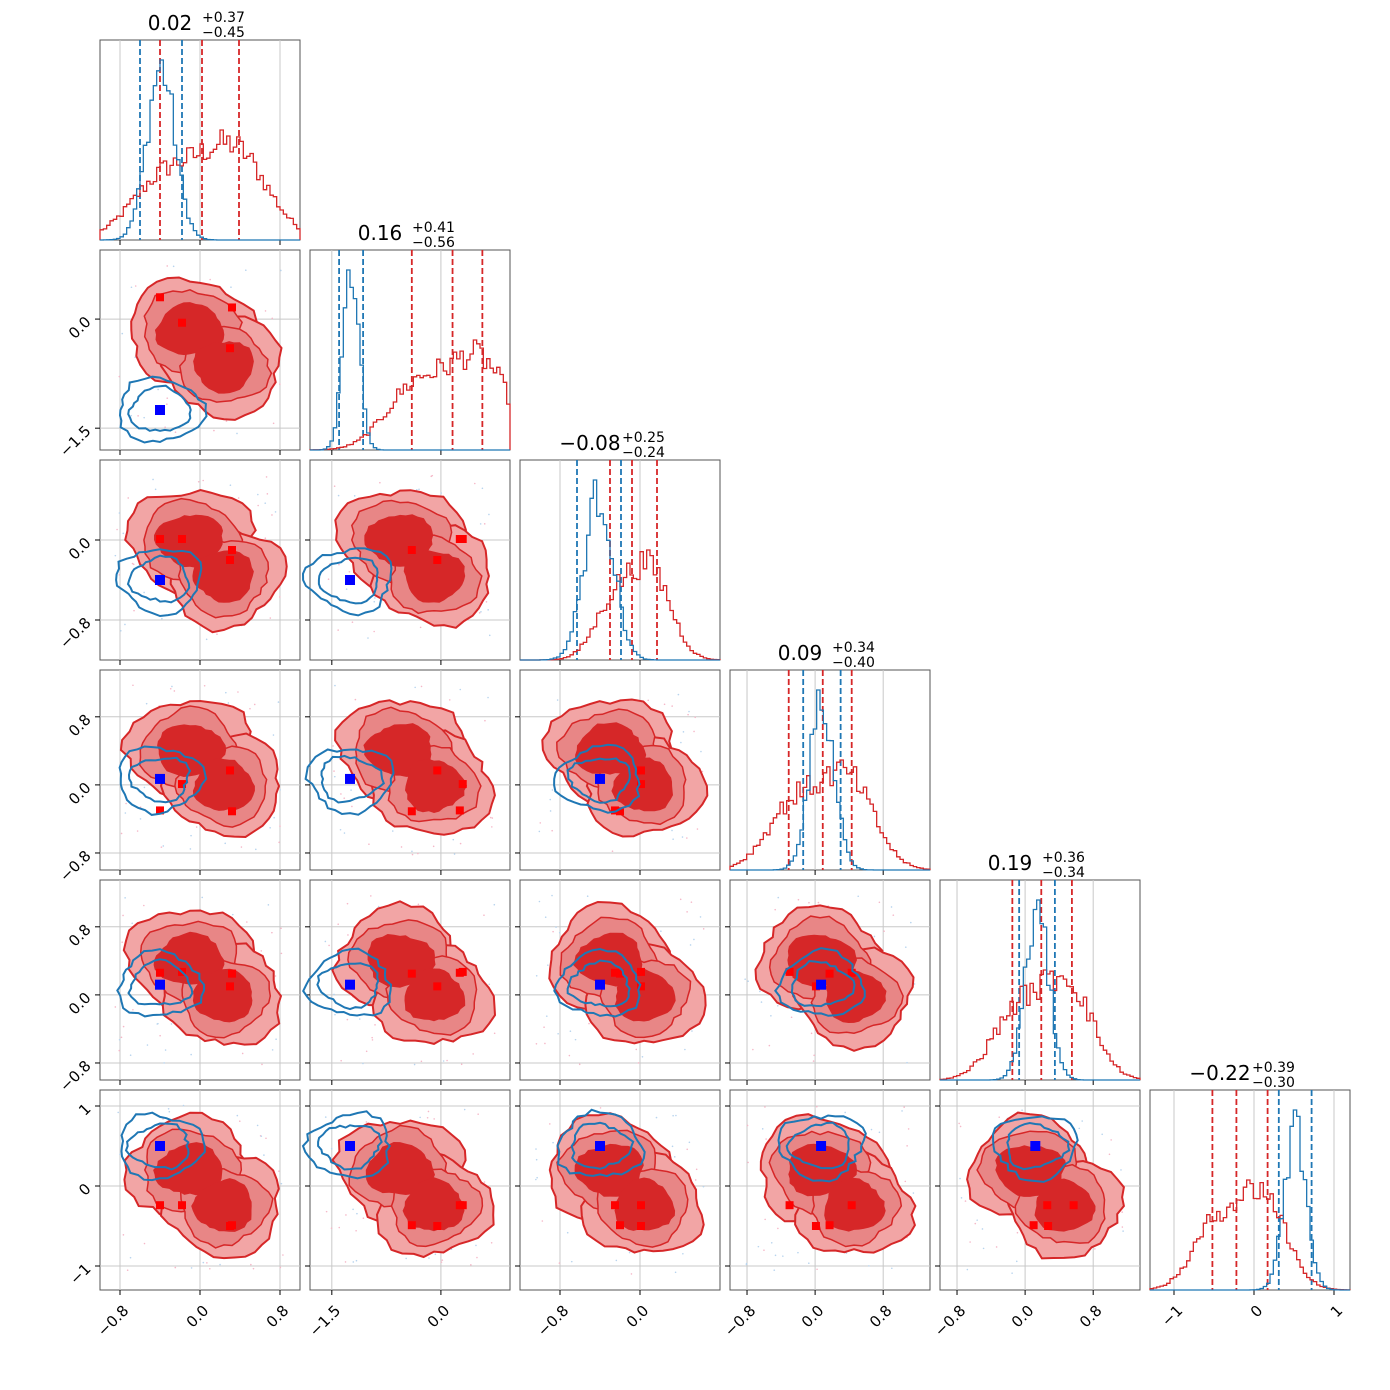 This screenshot has height=1390, width=1390. Describe the element at coordinates (881, 1317) in the screenshot. I see `x-tick-label: 0.8` at that location.